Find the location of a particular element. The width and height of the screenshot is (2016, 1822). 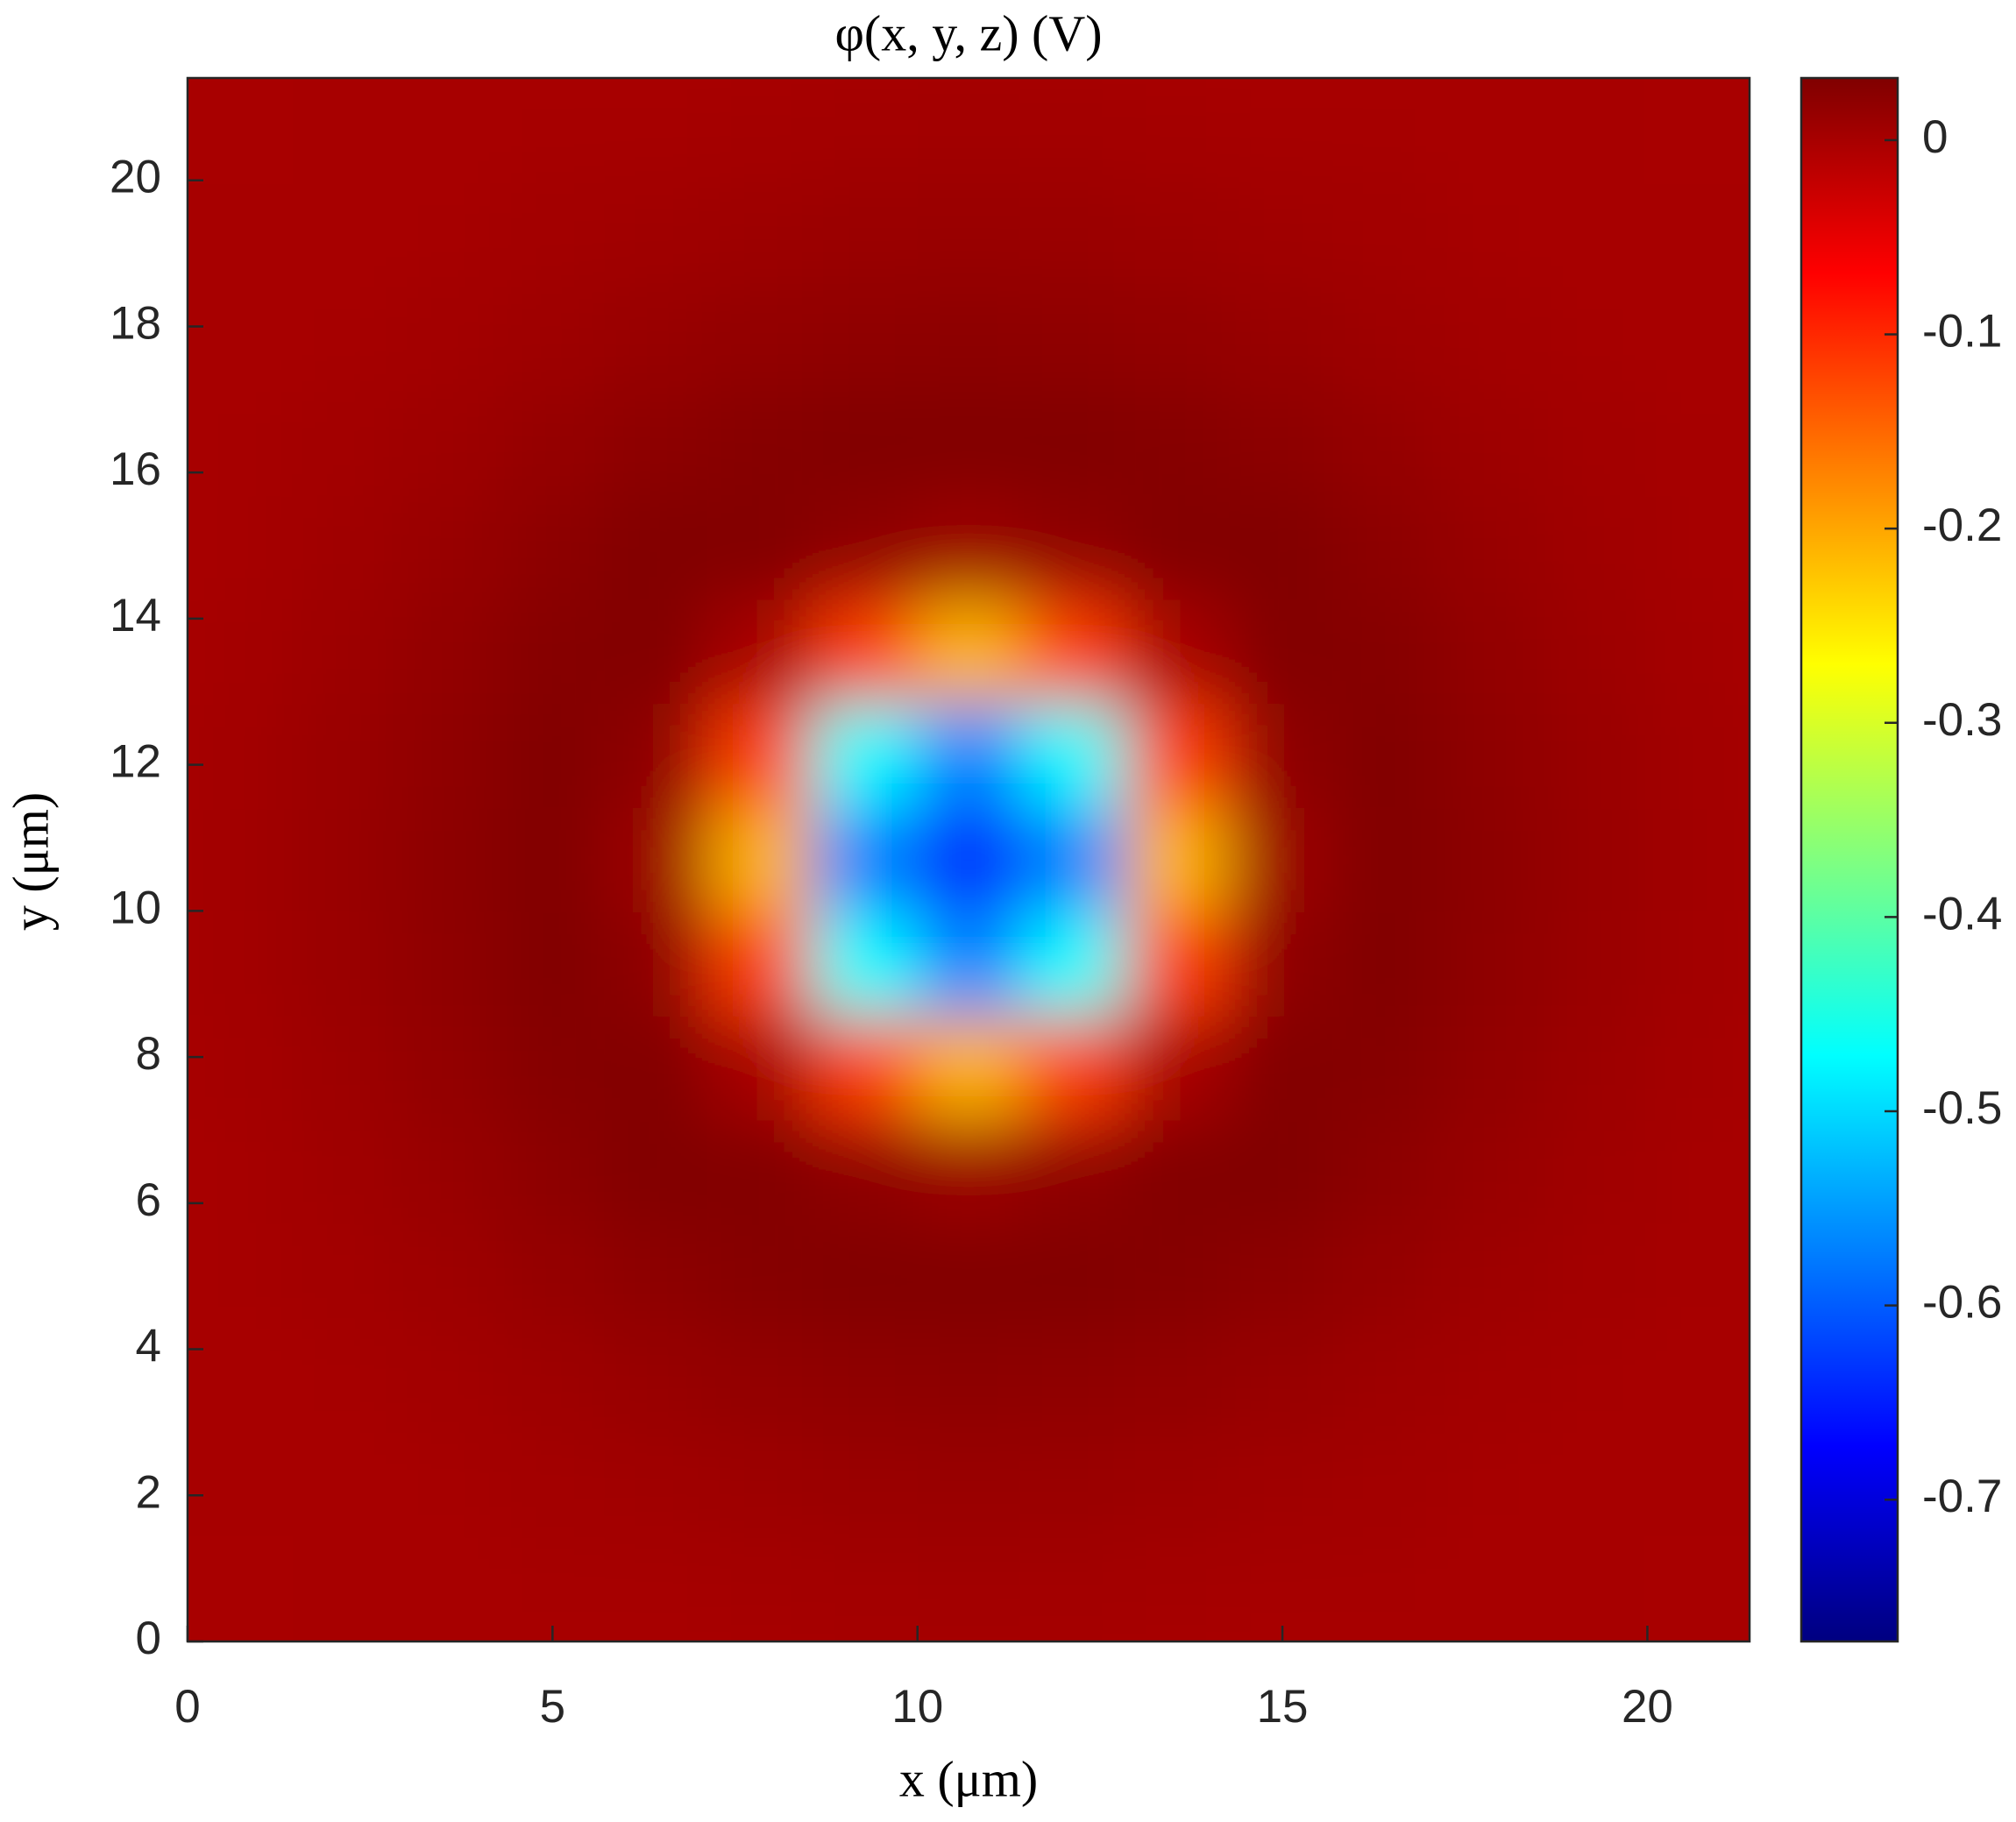

x-tick-label: 0 is located at coordinates (187, 1707).